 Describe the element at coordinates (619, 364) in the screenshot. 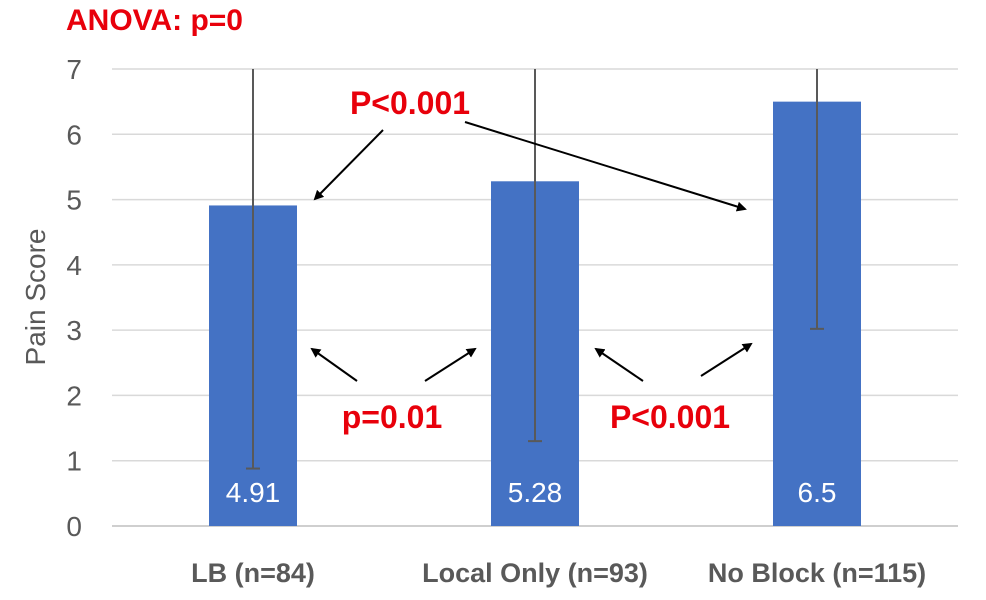

I see `arrow-pright-to-local` at that location.